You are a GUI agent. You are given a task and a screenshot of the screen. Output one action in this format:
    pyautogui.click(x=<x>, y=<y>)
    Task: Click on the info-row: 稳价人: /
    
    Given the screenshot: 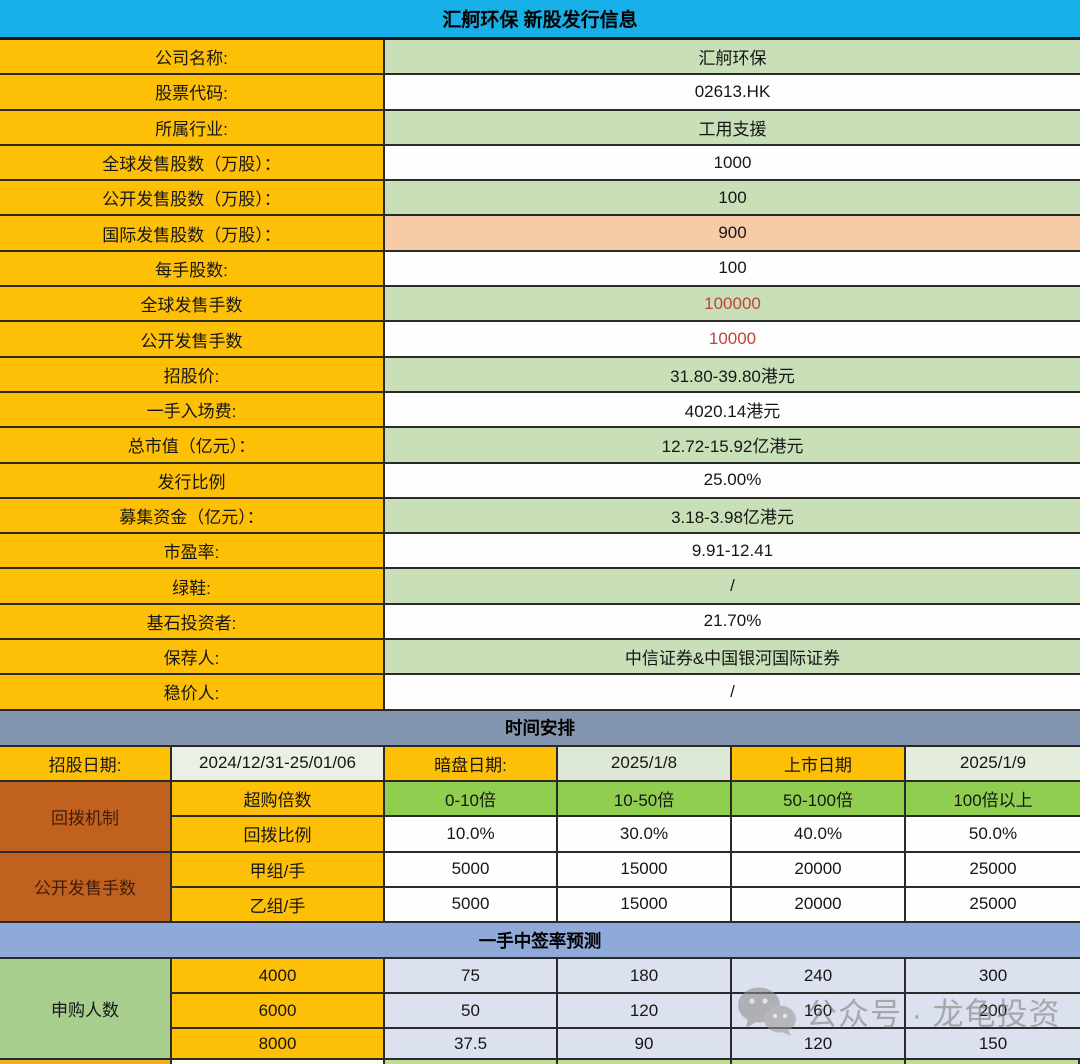 What is the action you would take?
    pyautogui.click(x=540, y=693)
    